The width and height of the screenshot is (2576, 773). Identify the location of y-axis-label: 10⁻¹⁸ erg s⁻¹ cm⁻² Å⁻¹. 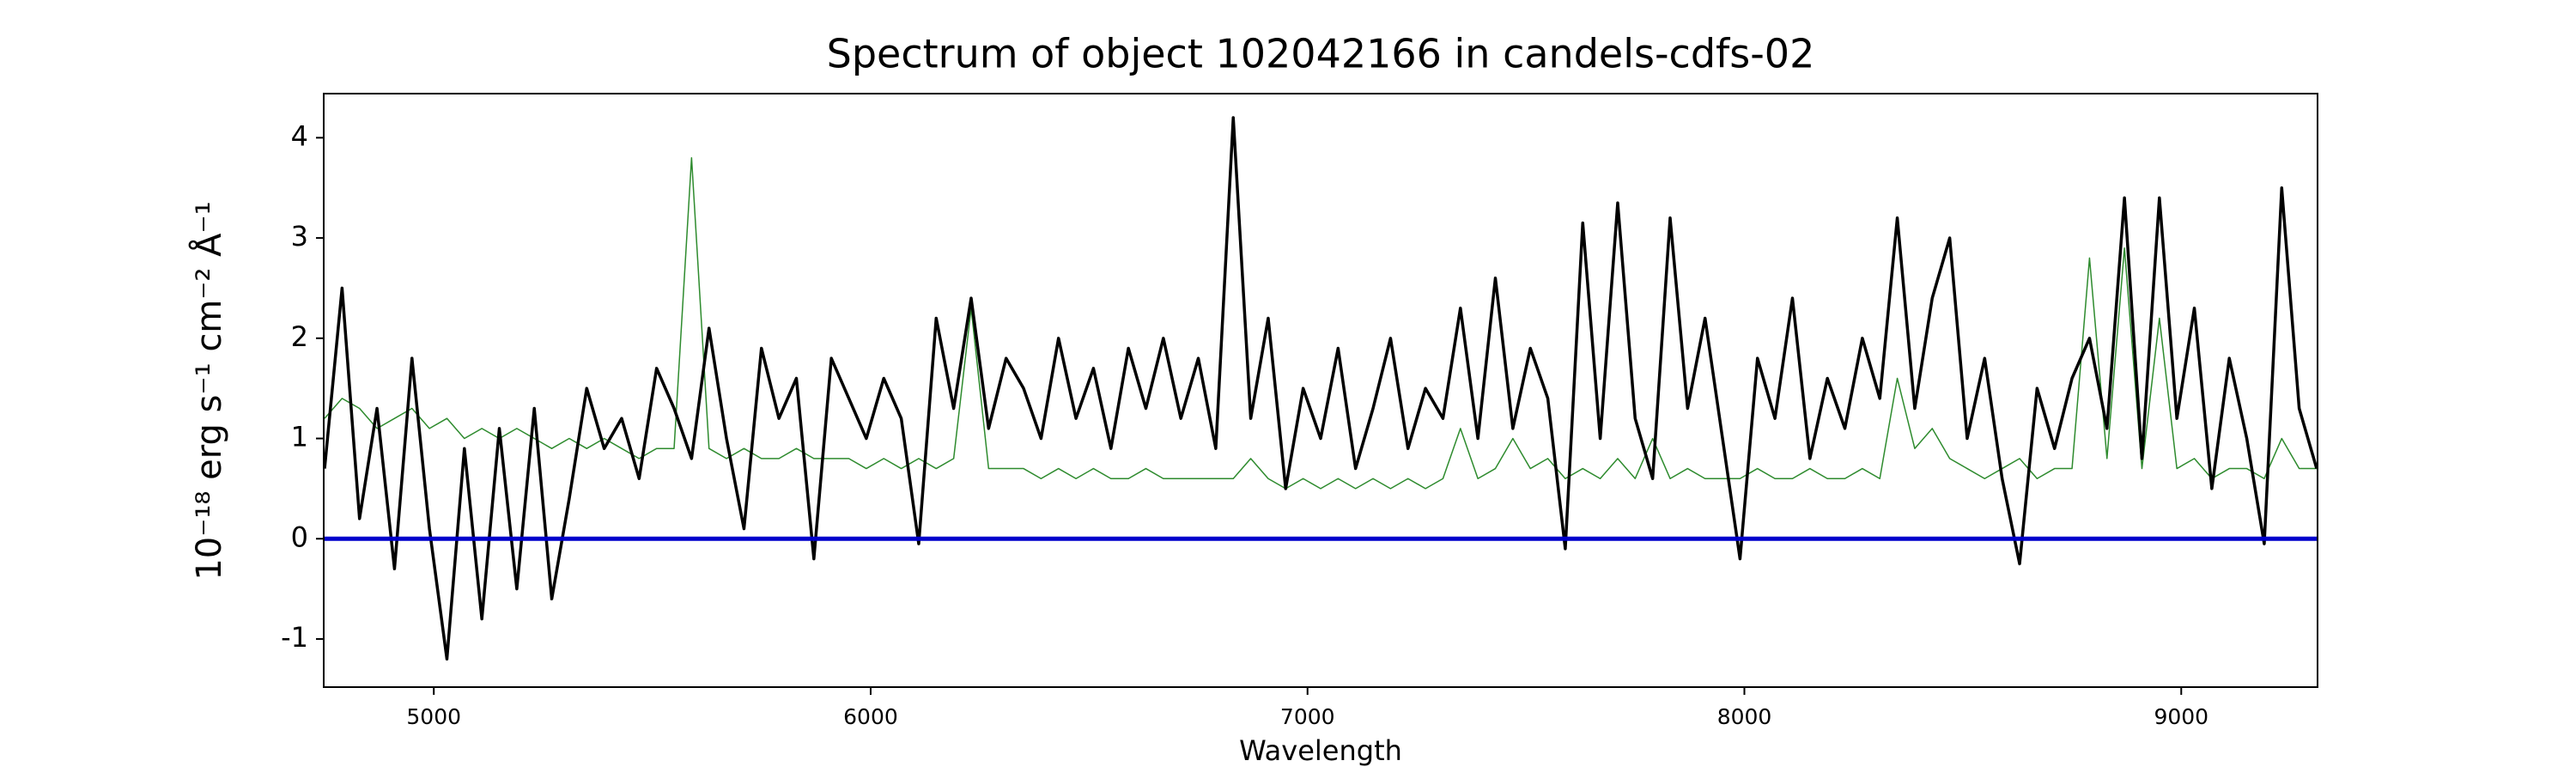
(208, 390).